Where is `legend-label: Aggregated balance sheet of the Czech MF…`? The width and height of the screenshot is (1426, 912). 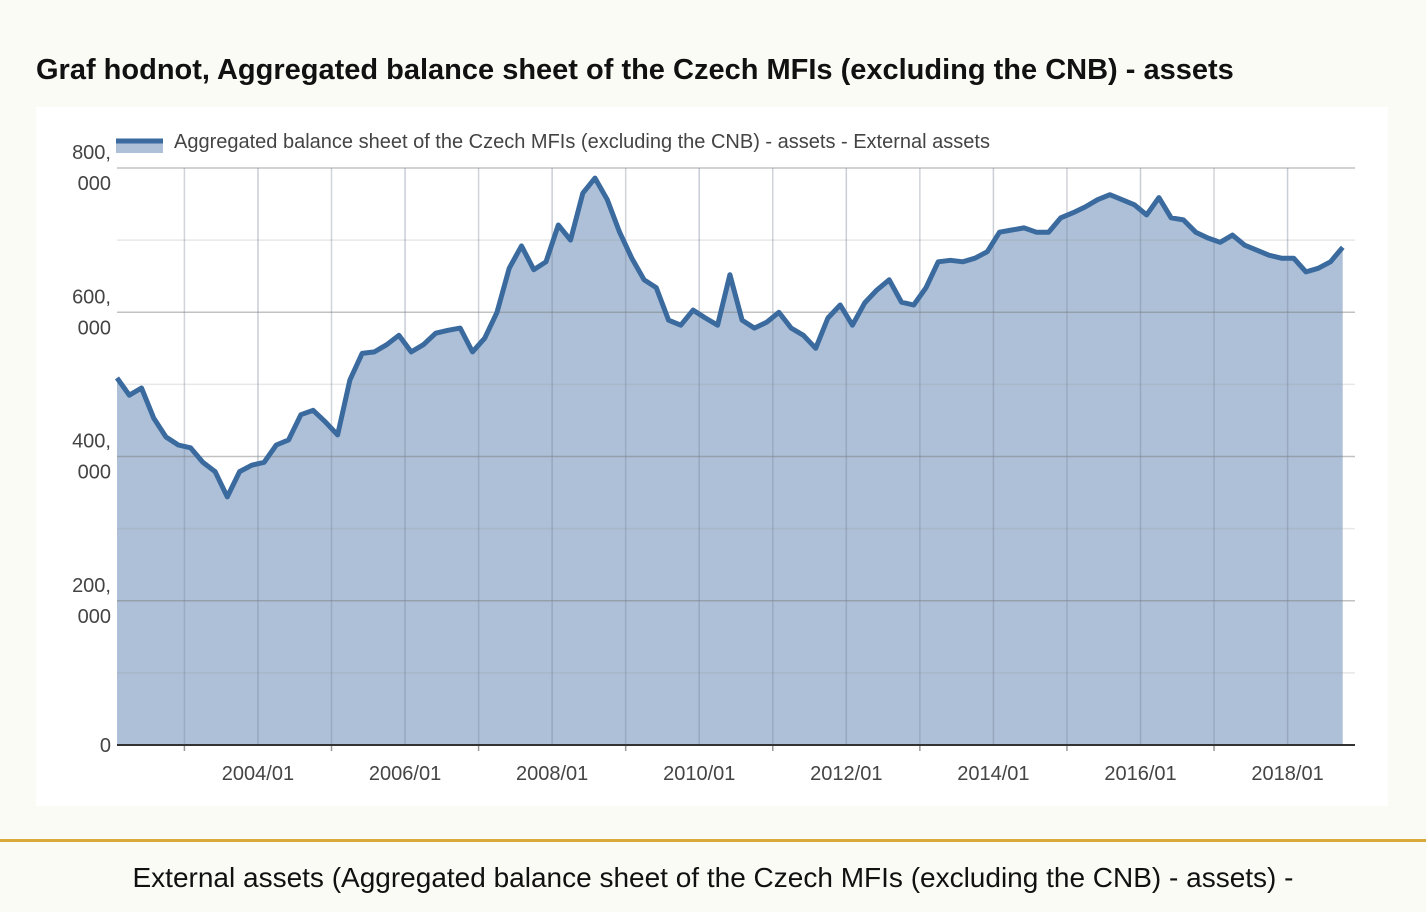
legend-label: Aggregated balance sheet of the Czech MF… is located at coordinates (582, 142).